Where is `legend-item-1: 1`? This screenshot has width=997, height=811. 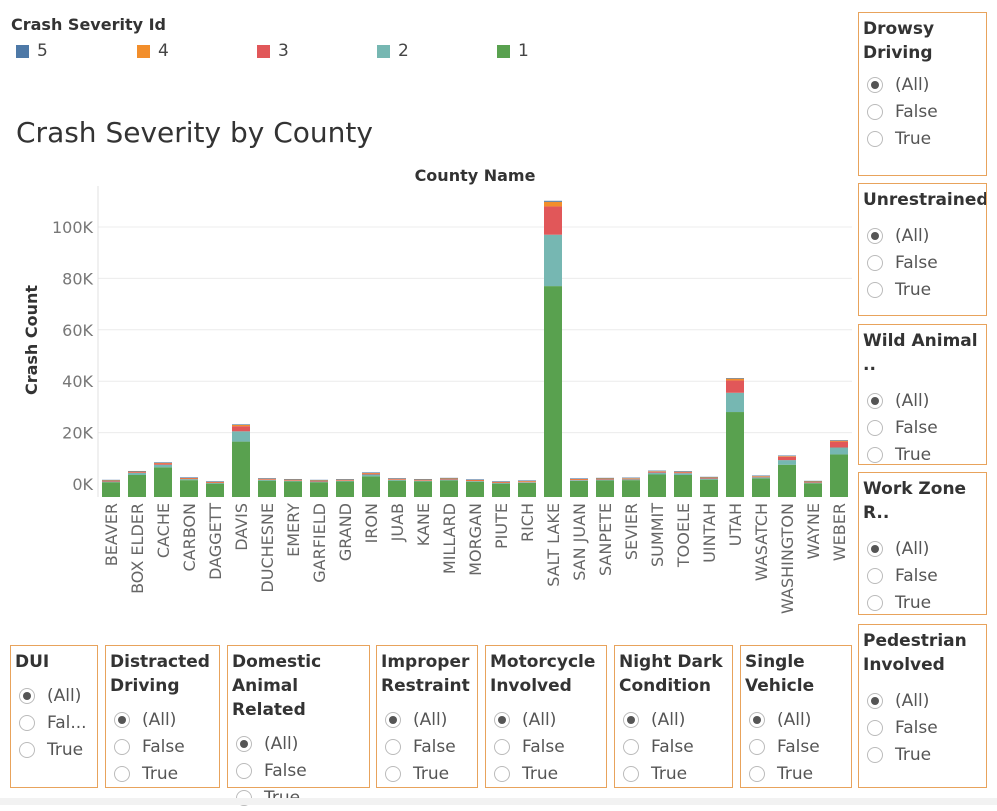 legend-item-1: 1 is located at coordinates (513, 51).